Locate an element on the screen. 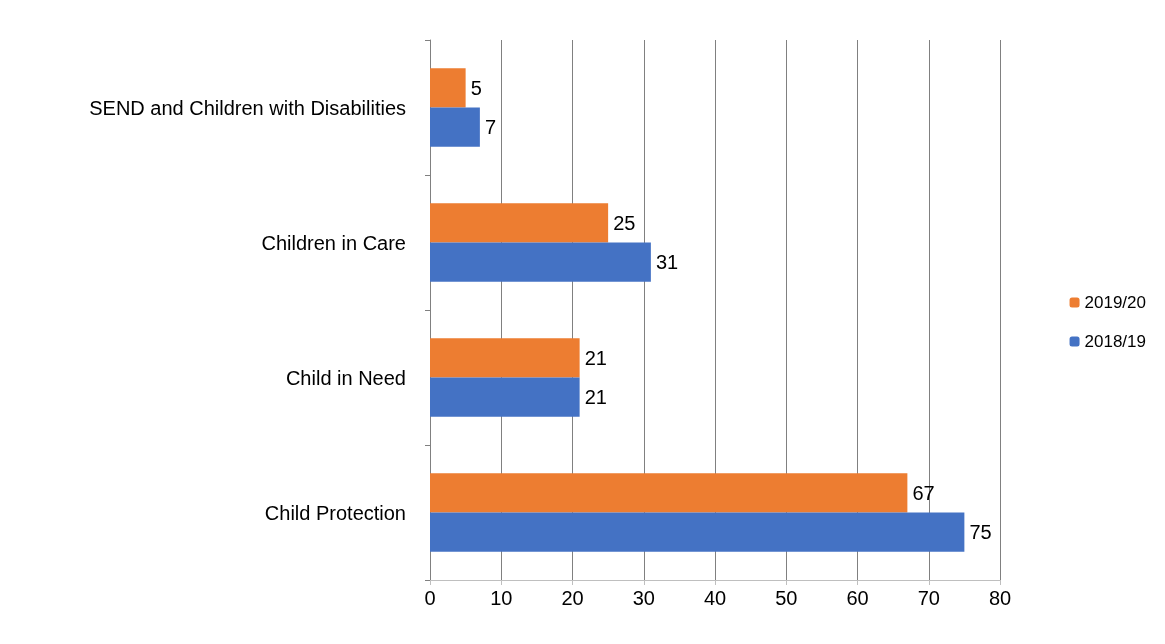 The width and height of the screenshot is (1165, 644). data-label: 67 is located at coordinates (923, 492).